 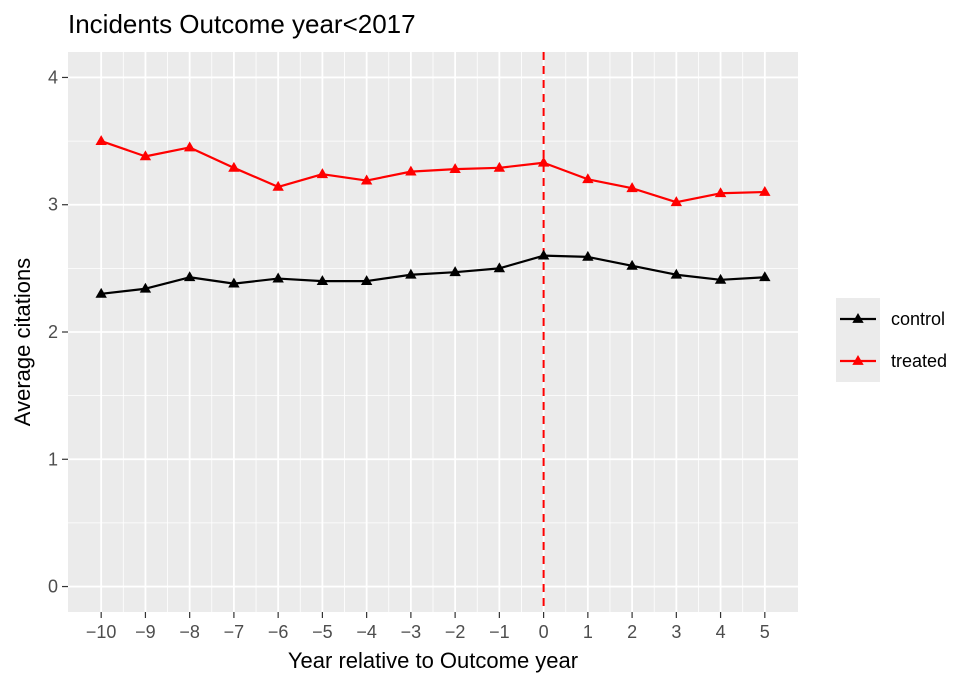 What do you see at coordinates (918, 319) in the screenshot?
I see `legend-label-control: control` at bounding box center [918, 319].